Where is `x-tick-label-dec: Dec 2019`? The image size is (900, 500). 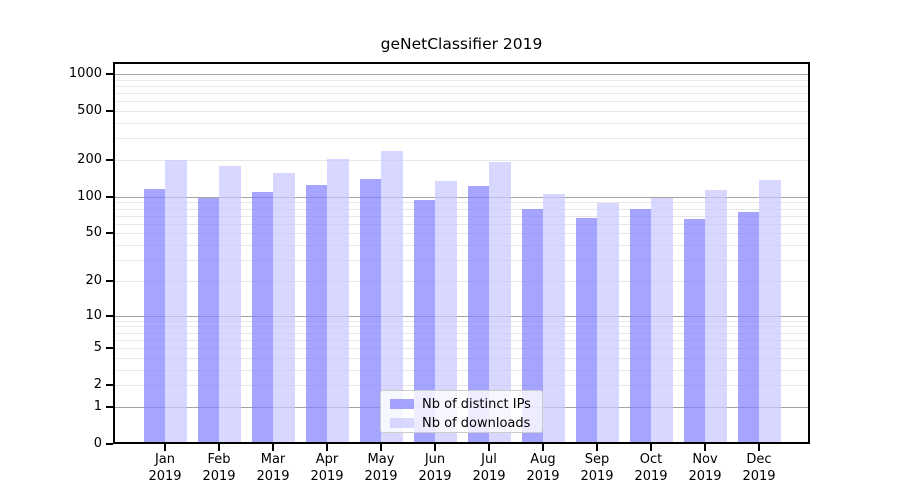 x-tick-label-dec: Dec 2019 is located at coordinates (759, 468).